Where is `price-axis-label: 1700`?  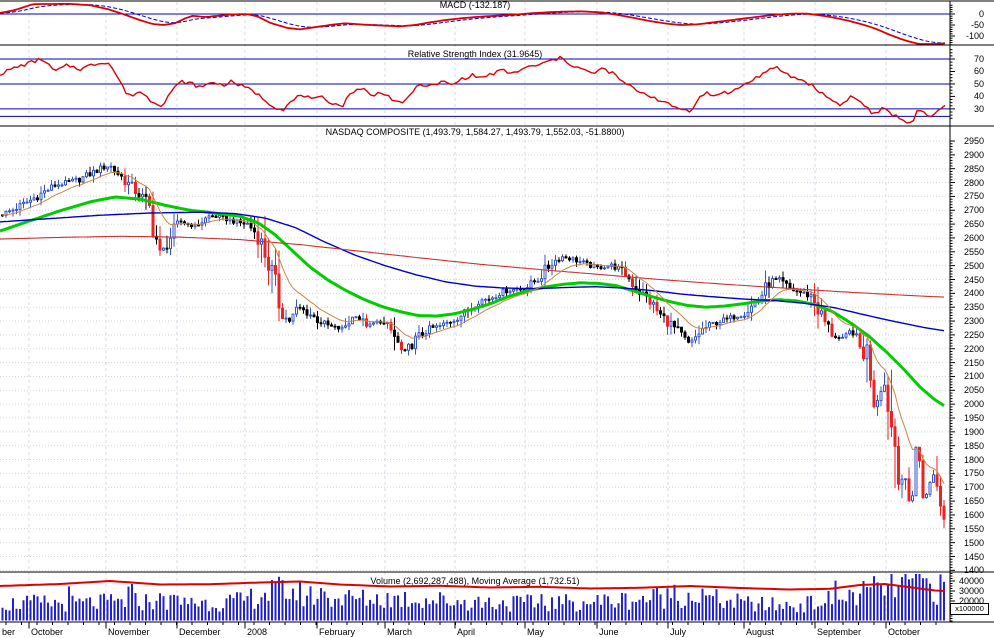 price-axis-label: 1700 is located at coordinates (973, 487).